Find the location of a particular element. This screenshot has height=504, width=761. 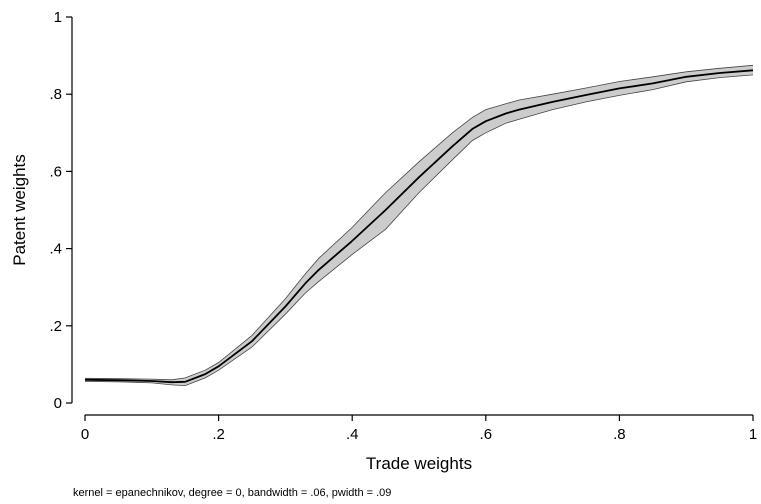

x-tick-label: .2 is located at coordinates (218, 434).